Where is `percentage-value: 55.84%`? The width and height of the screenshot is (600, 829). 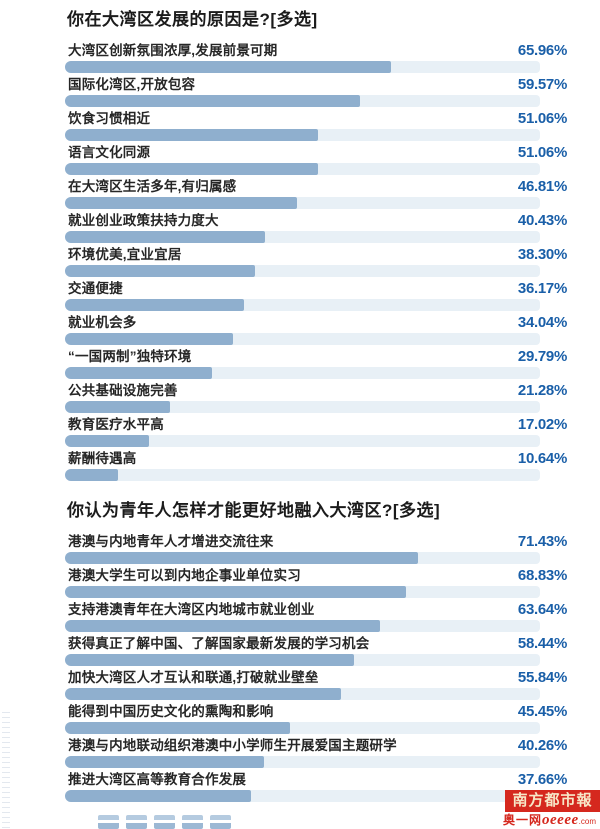 percentage-value: 55.84% is located at coordinates (542, 677).